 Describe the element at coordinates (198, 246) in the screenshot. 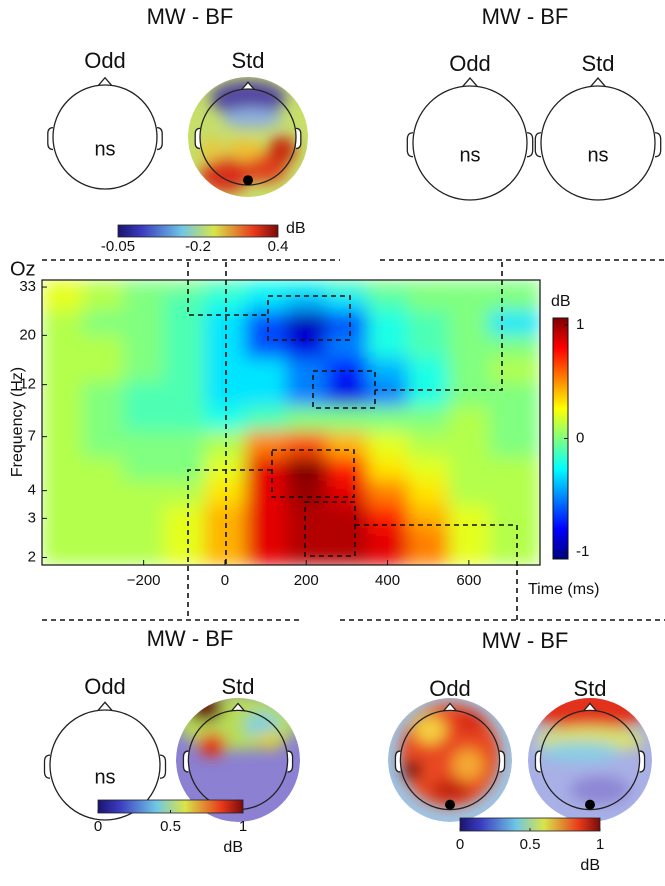

I see `topo-colorbar-label: -0.2` at that location.